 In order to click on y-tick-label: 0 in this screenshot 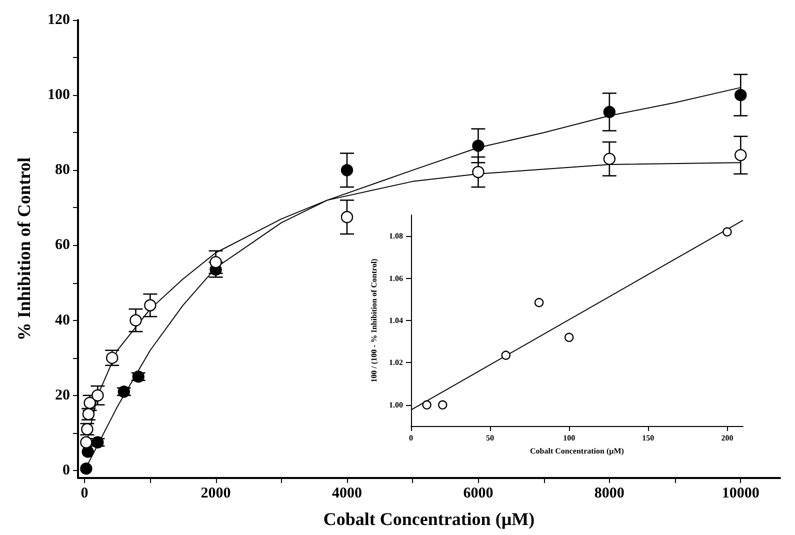, I will do `click(66, 470)`.